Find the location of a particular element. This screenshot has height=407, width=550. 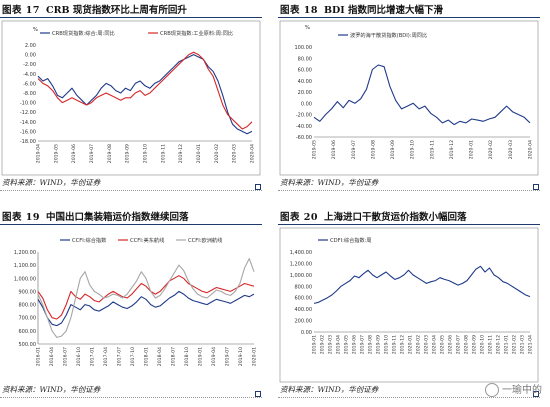

y-tick-label: -4.00 is located at coordinates (29, 75).